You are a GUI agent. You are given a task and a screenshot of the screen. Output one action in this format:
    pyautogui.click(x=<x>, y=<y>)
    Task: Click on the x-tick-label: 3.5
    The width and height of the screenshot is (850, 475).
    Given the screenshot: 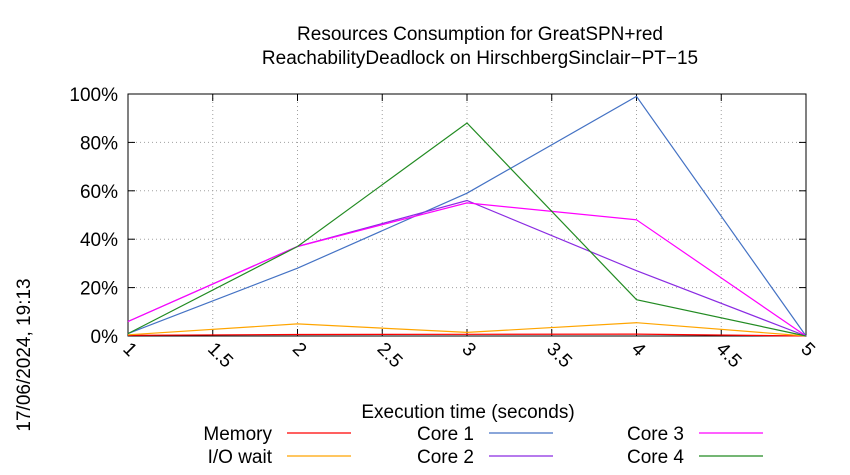 What is the action you would take?
    pyautogui.click(x=559, y=356)
    